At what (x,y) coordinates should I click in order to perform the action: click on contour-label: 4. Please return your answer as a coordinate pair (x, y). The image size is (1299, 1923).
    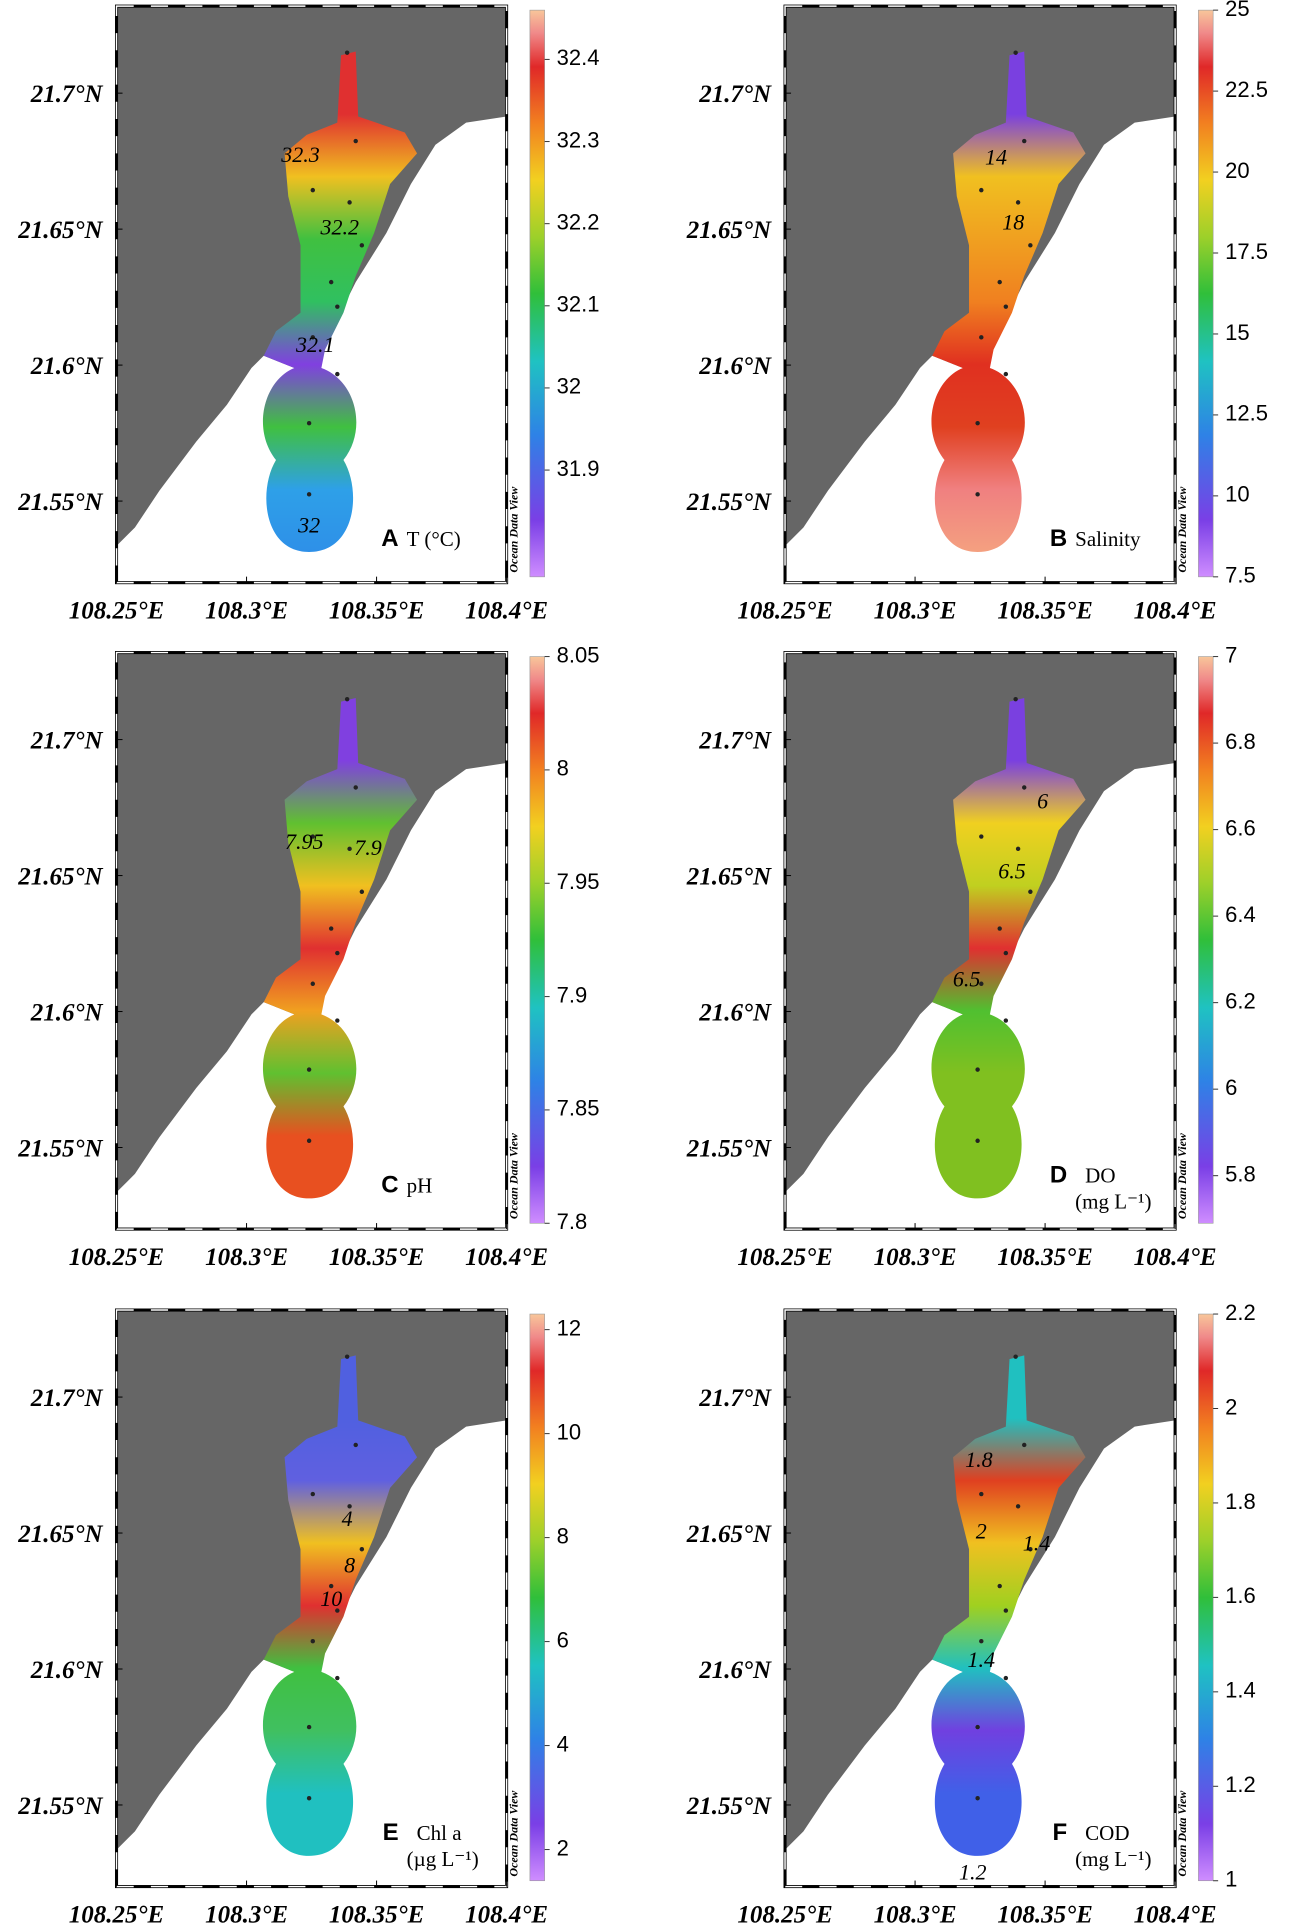
    Looking at the image, I should click on (347, 1518).